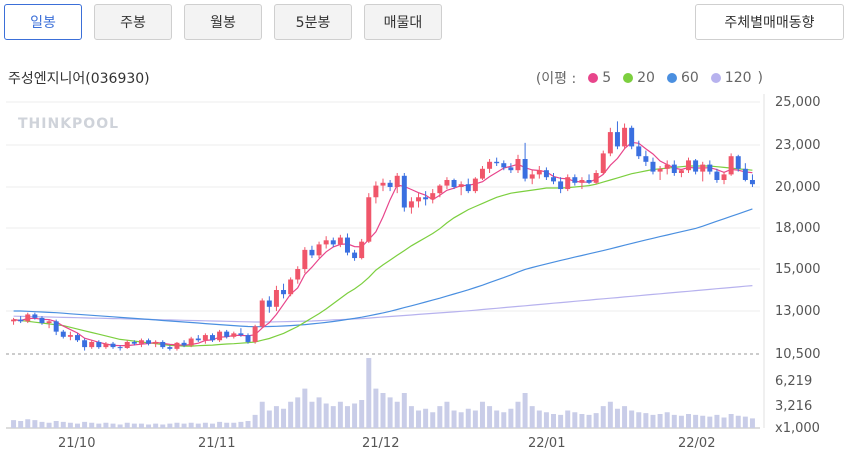 The image size is (849, 455). Describe the element at coordinates (607, 78) in the screenshot. I see `ma5-label: 5` at that location.